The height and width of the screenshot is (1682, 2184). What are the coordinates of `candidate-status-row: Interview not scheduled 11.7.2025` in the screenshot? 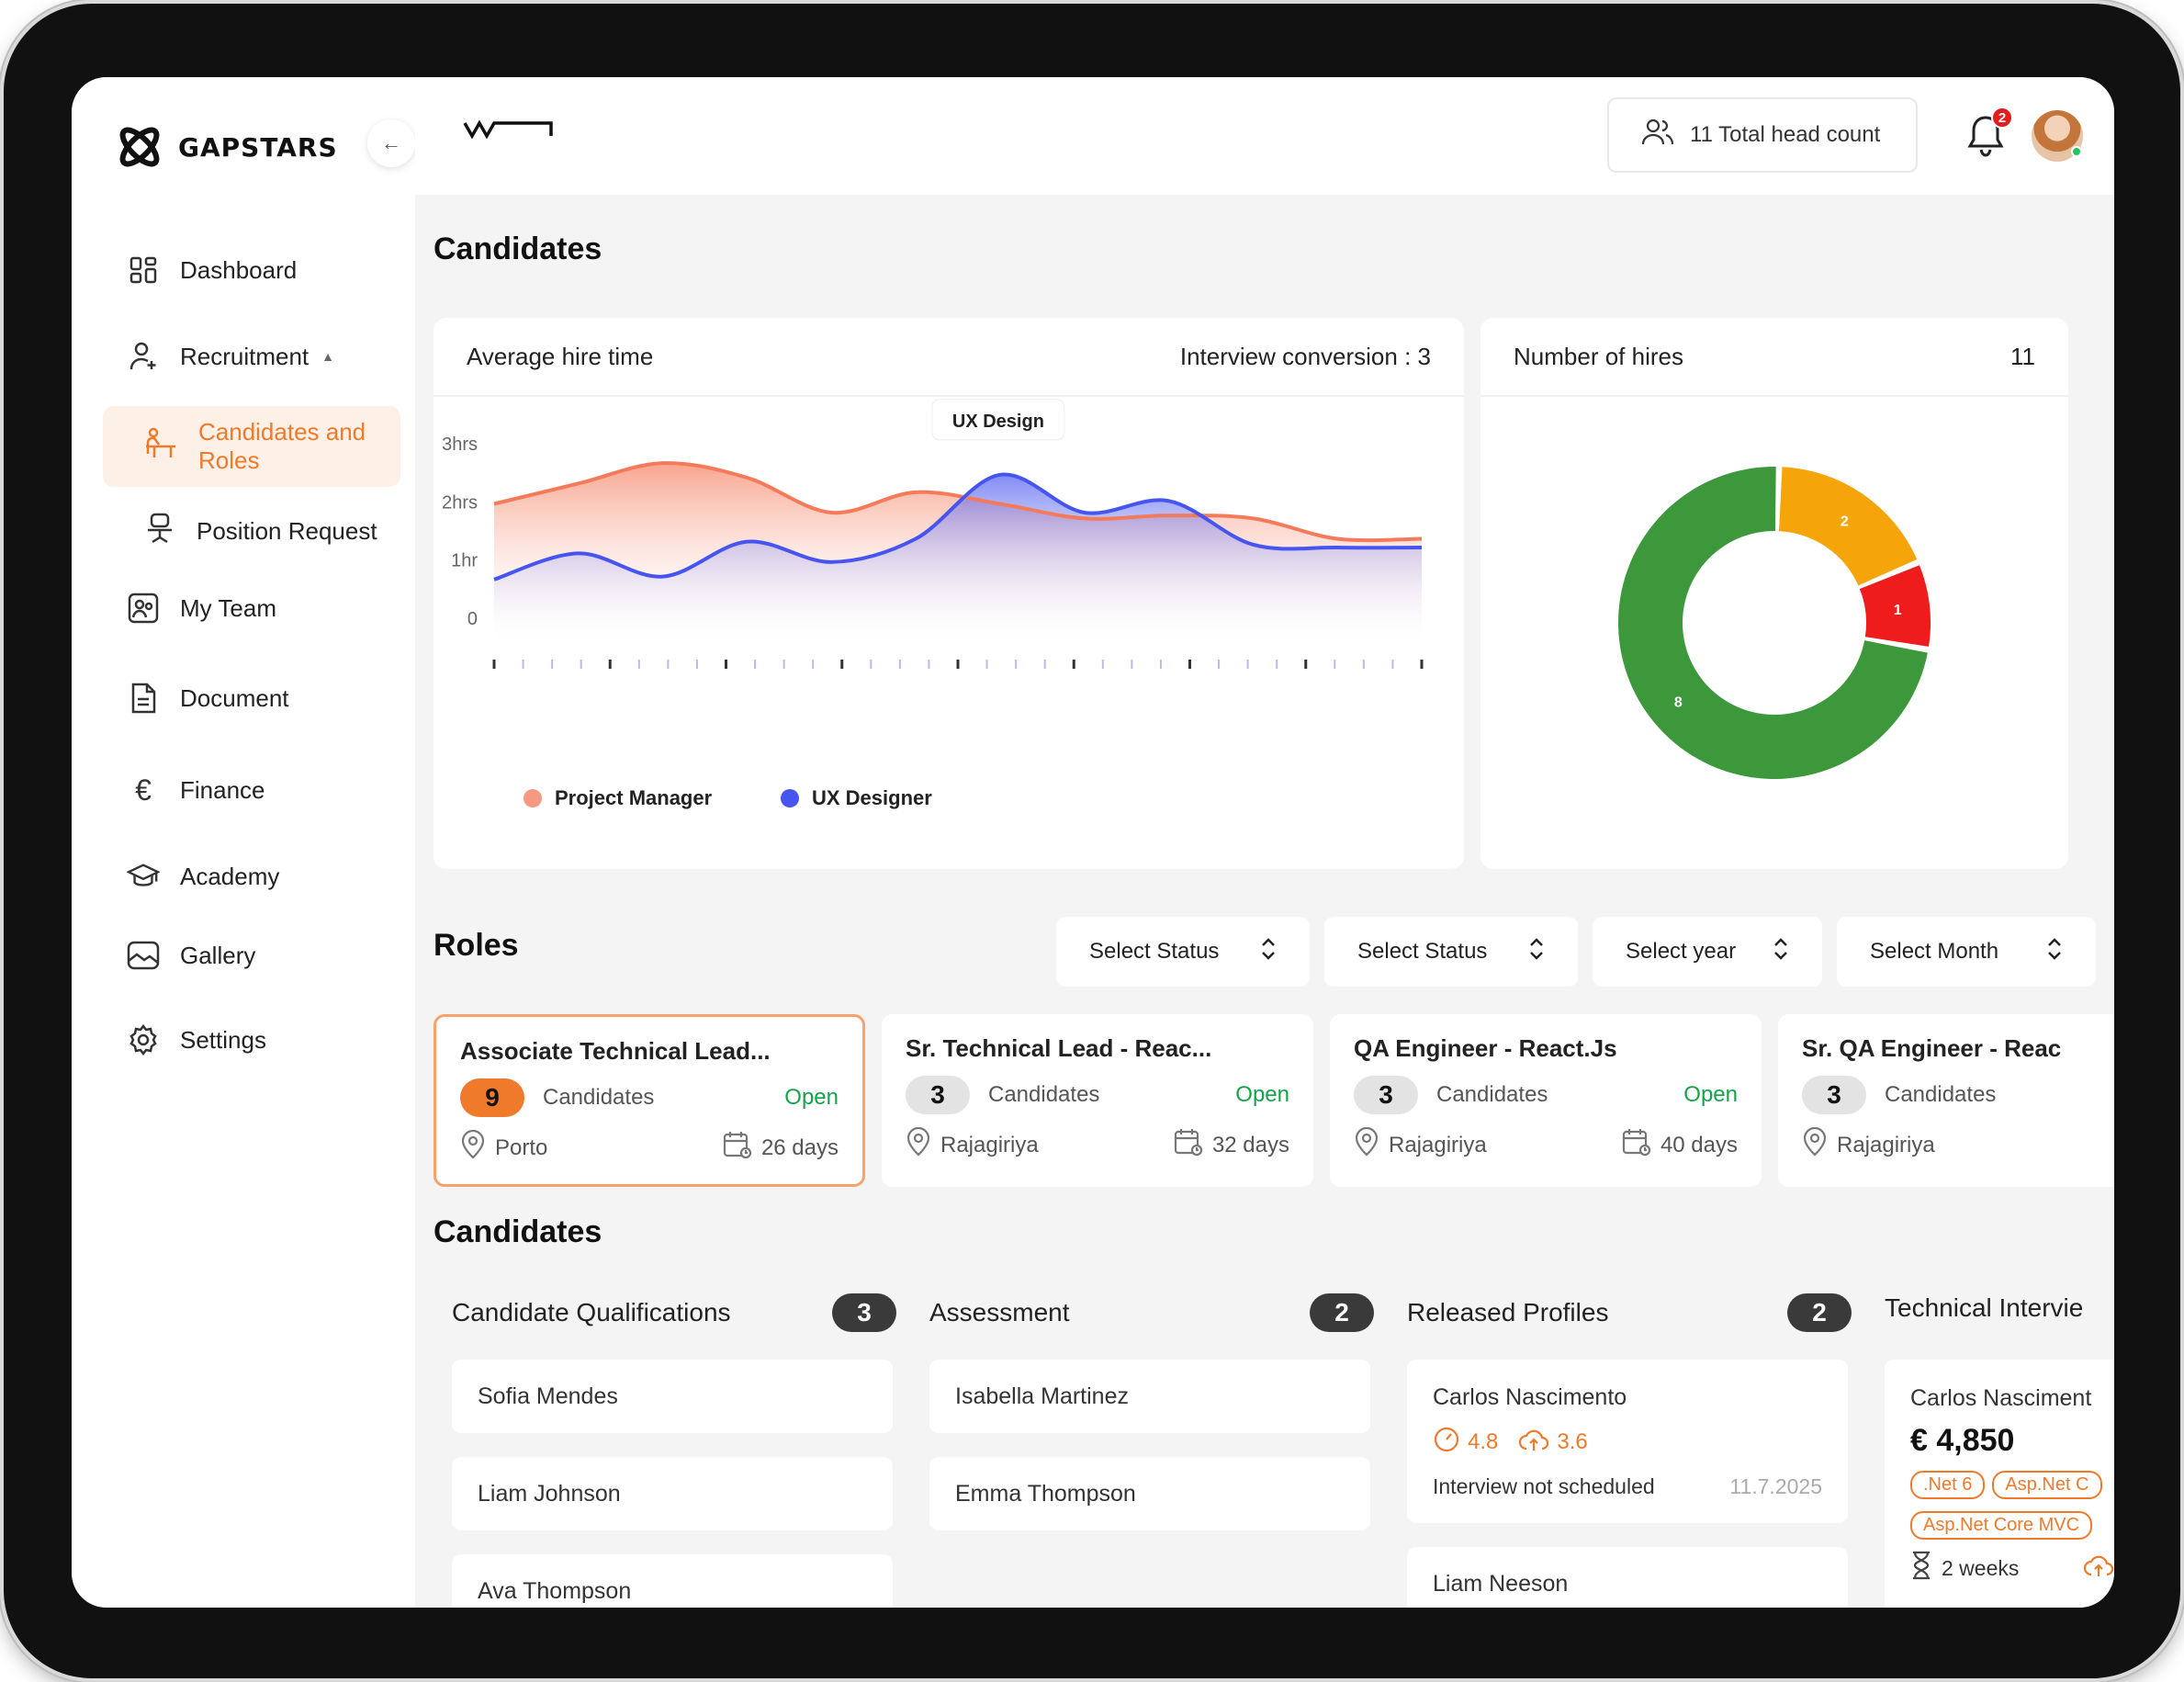 It's located at (1627, 1486).